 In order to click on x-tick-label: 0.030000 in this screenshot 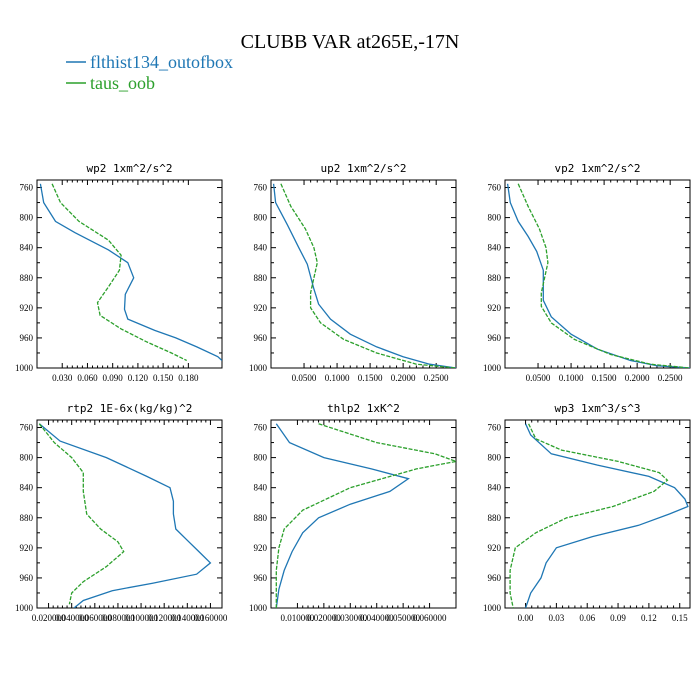, I will do `click(350, 618)`.